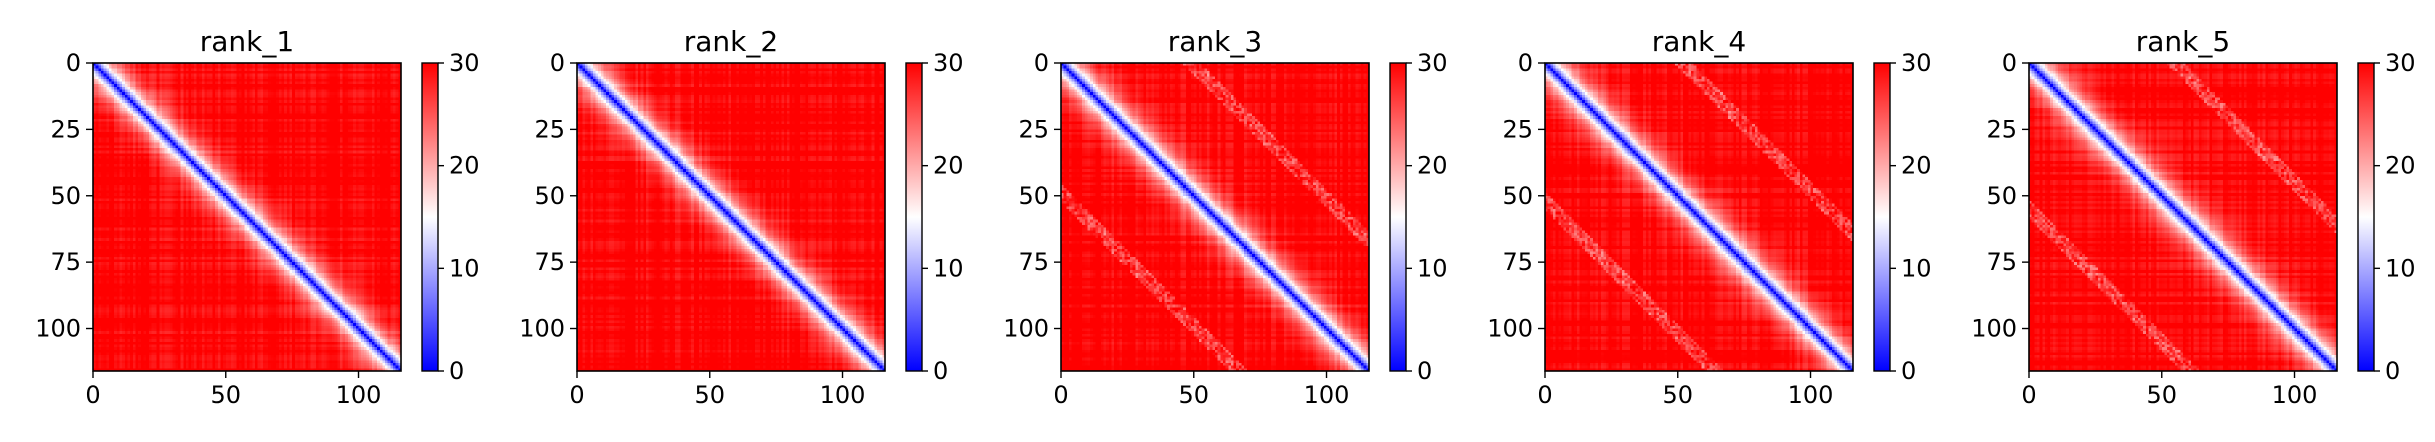 The width and height of the screenshot is (2435, 442). I want to click on panel-title: rank_1, so click(247, 41).